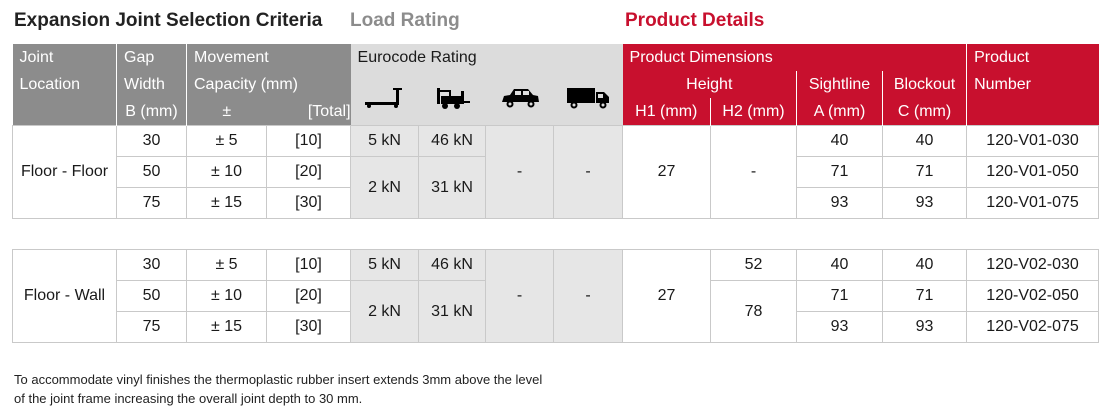 The width and height of the screenshot is (1108, 419). What do you see at coordinates (151, 112) in the screenshot?
I see `header-gap-unit: B (mm)` at bounding box center [151, 112].